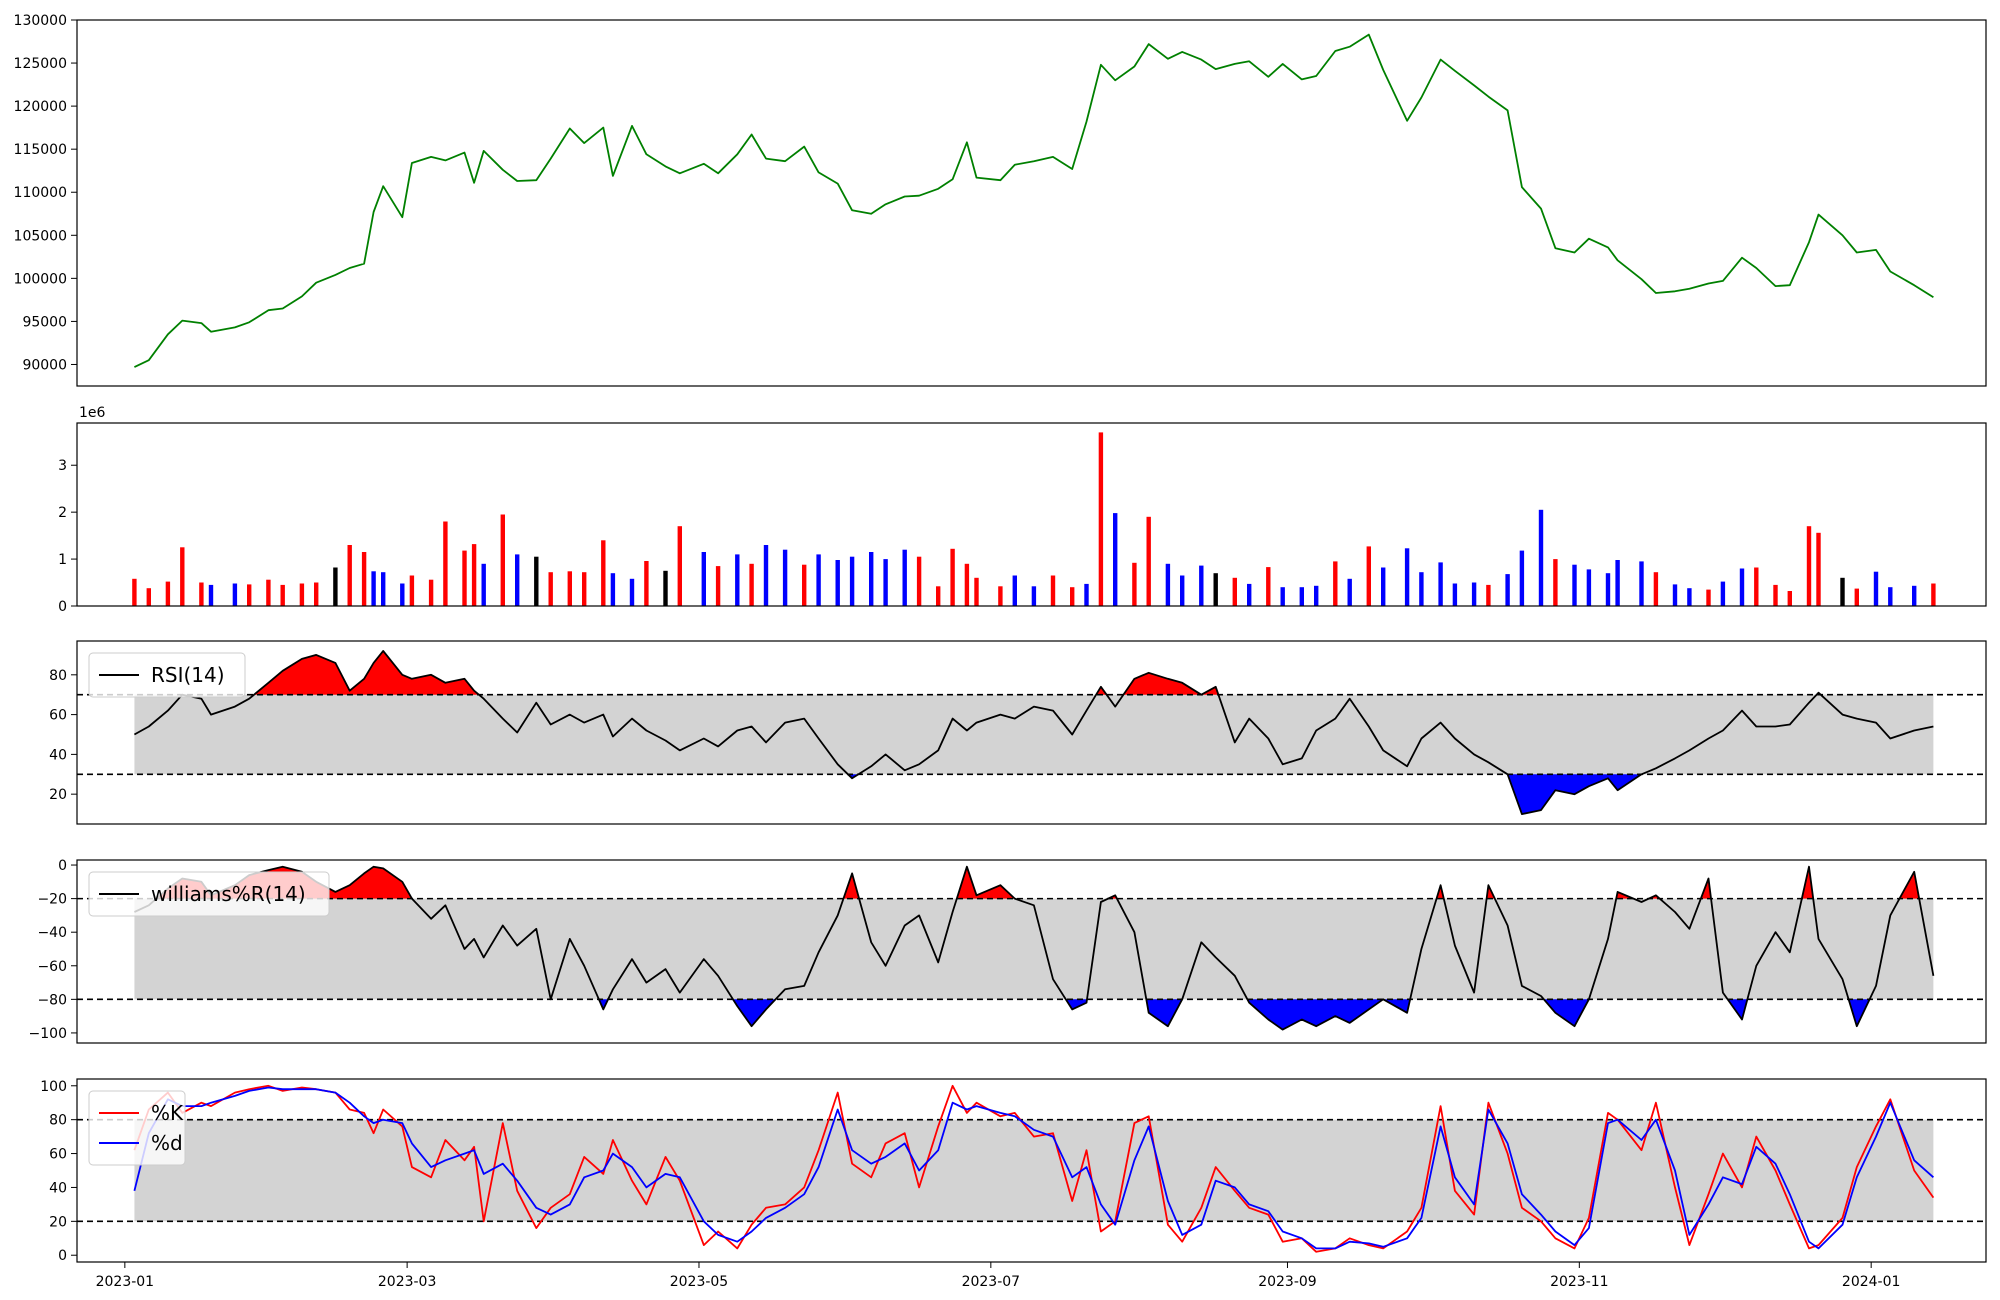 The image size is (2000, 1300). What do you see at coordinates (62, 607) in the screenshot?
I see `y-tick-label: 0` at bounding box center [62, 607].